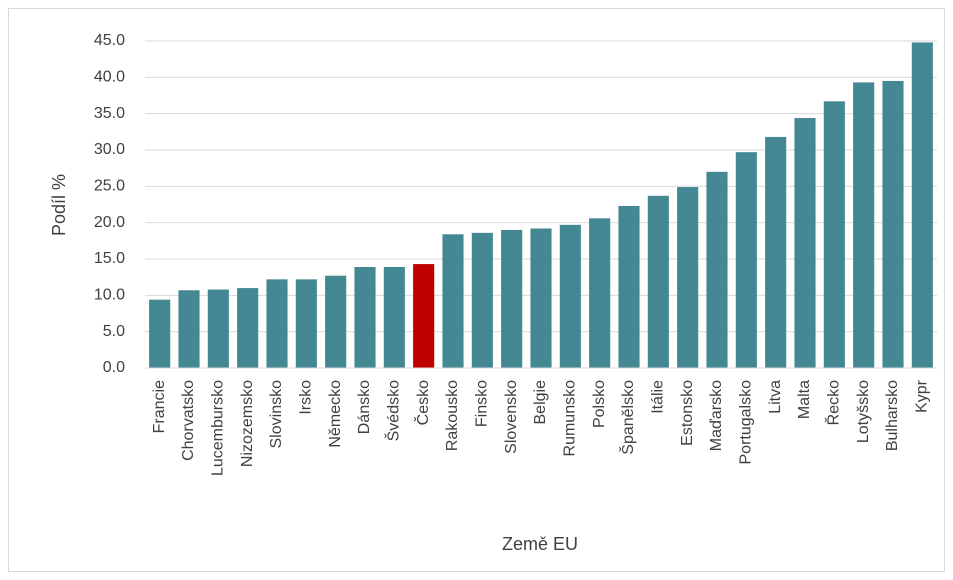 The image size is (953, 580). Describe the element at coordinates (109, 113) in the screenshot. I see `y-tick-label: 35.0` at that location.